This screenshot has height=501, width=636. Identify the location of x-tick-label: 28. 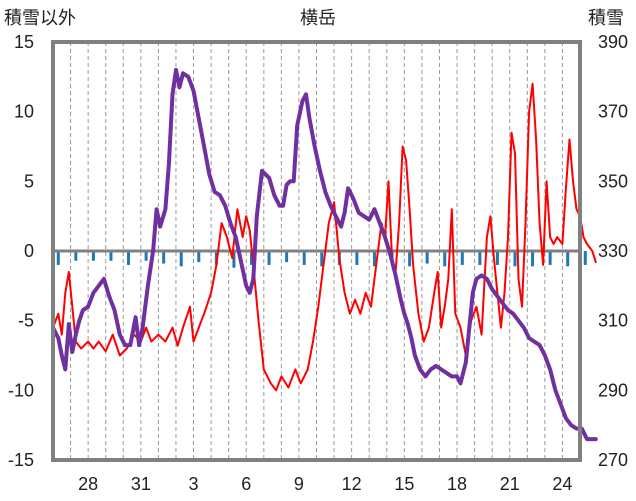
(88, 484).